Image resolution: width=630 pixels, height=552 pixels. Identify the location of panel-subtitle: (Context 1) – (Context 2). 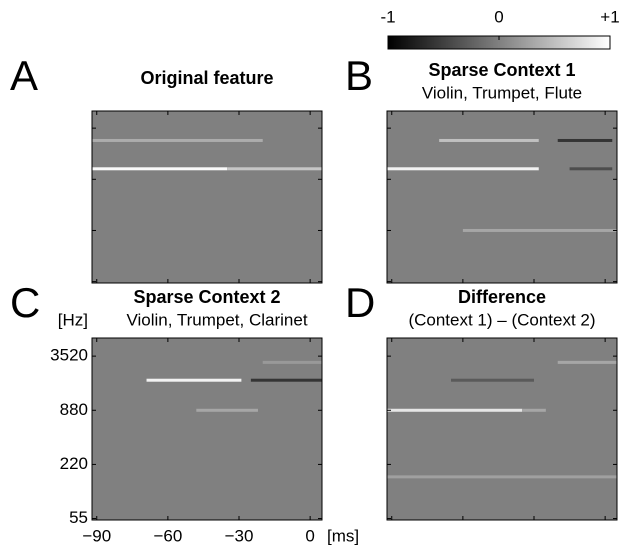
(501, 319).